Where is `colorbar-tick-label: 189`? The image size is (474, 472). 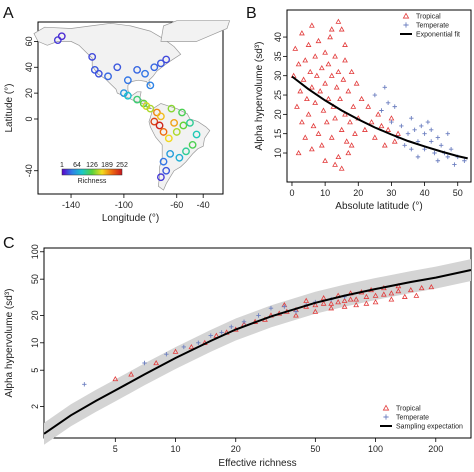
colorbar-tick-label: 189 is located at coordinates (107, 165).